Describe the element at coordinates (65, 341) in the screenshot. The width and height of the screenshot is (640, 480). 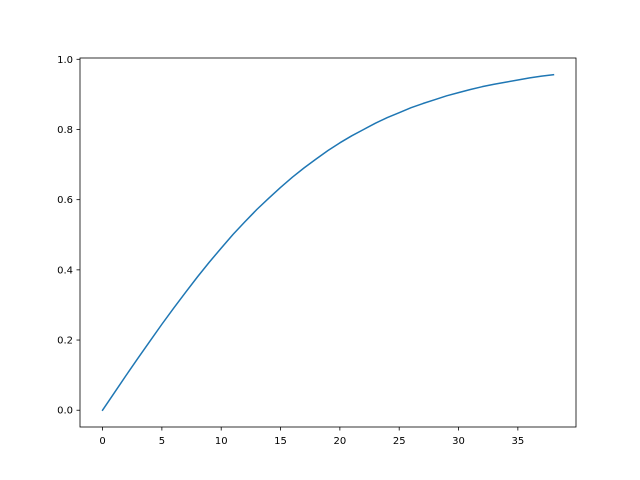
I see `y-tick-label: 0.2` at that location.